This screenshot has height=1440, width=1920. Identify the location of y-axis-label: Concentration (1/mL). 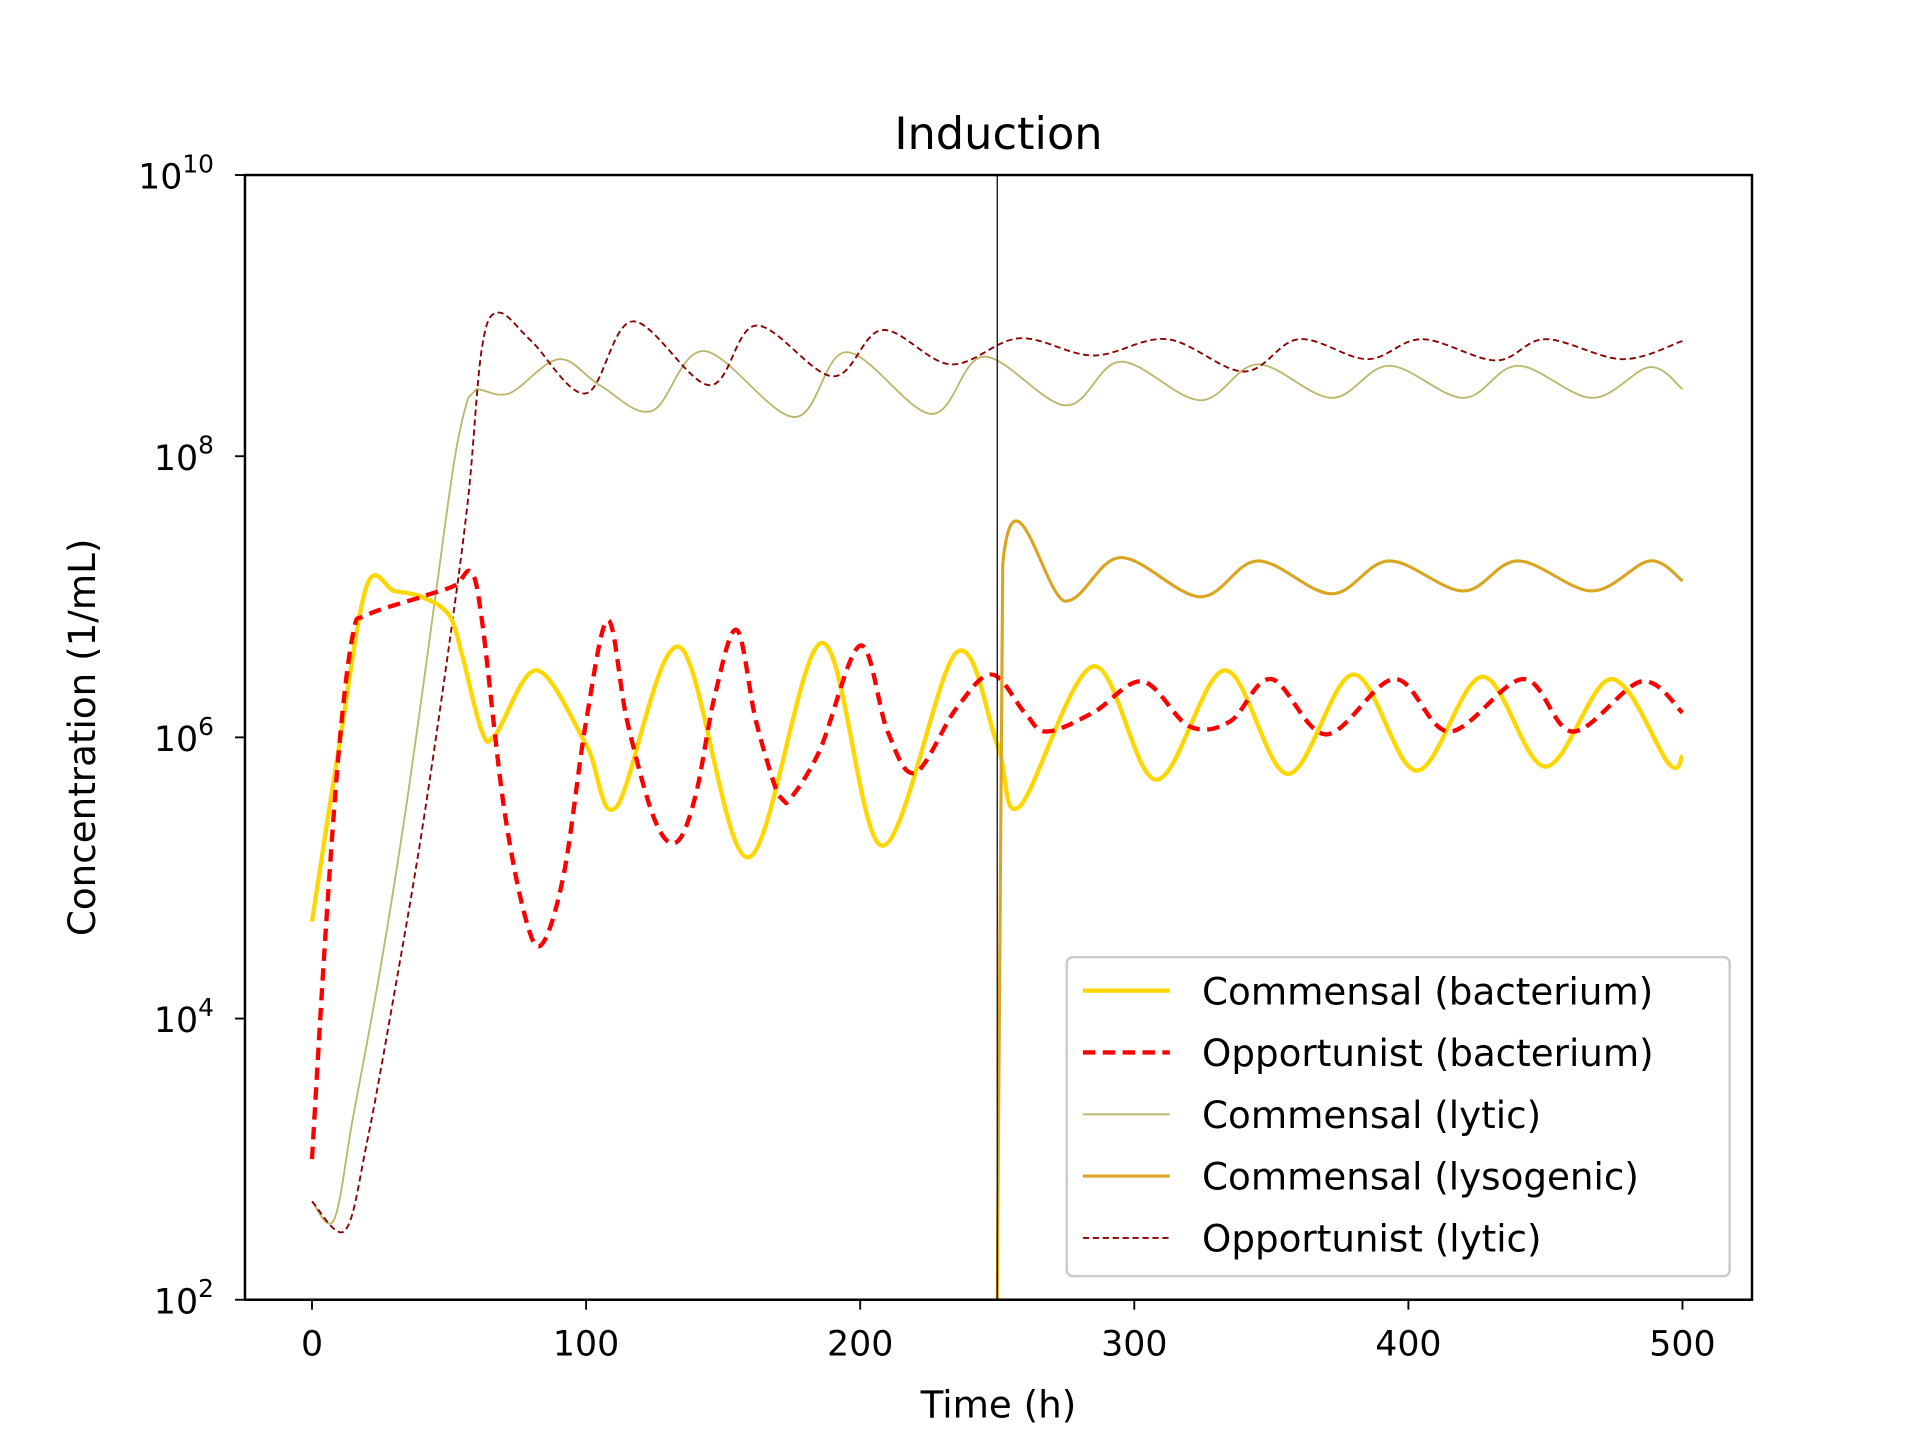
(82, 738).